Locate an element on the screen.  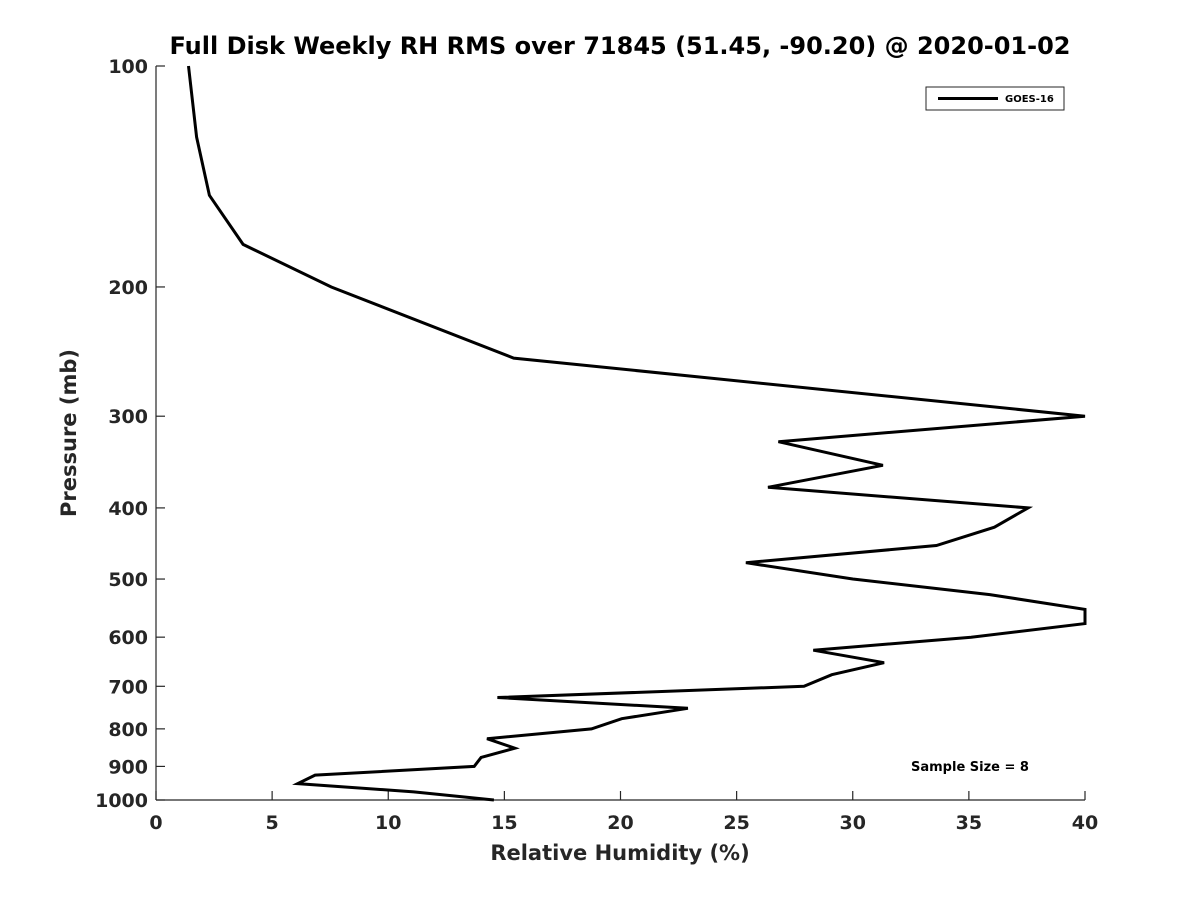
y-tick-label: 200 is located at coordinates (128, 288).